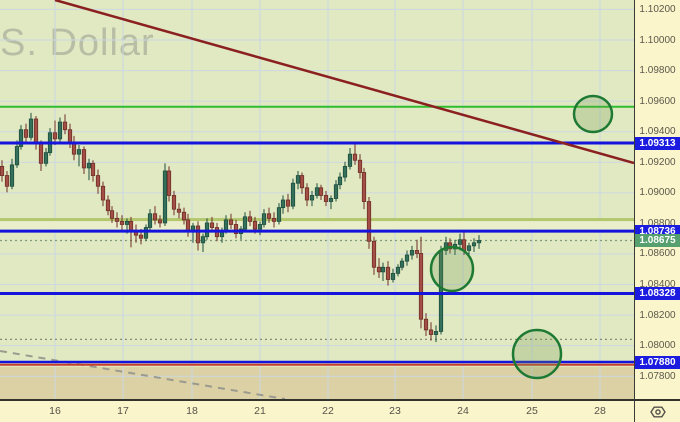 Image resolution: width=680 pixels, height=422 pixels. I want to click on price-axis-label: 1.08000, so click(657, 346).